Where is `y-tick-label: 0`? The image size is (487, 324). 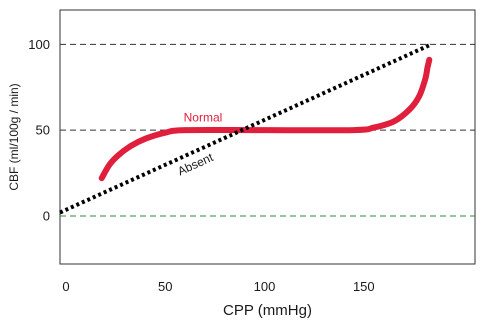
y-tick-label: 0 is located at coordinates (46, 215).